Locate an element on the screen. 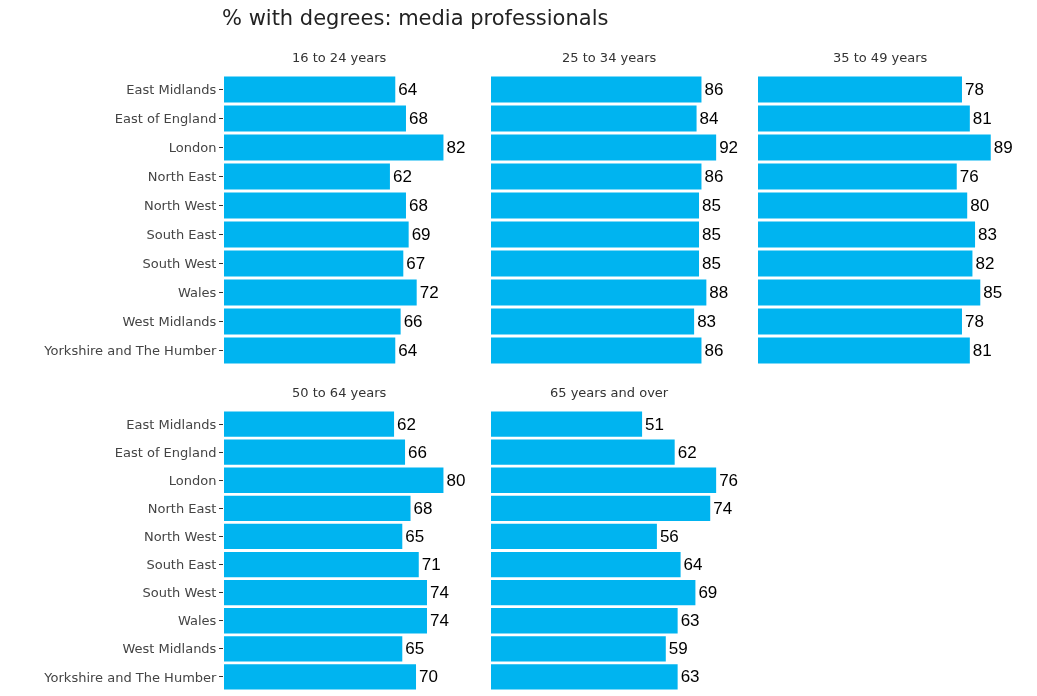 Image resolution: width=1037 pixels, height=696 pixels. data-label: 70 is located at coordinates (428, 677).